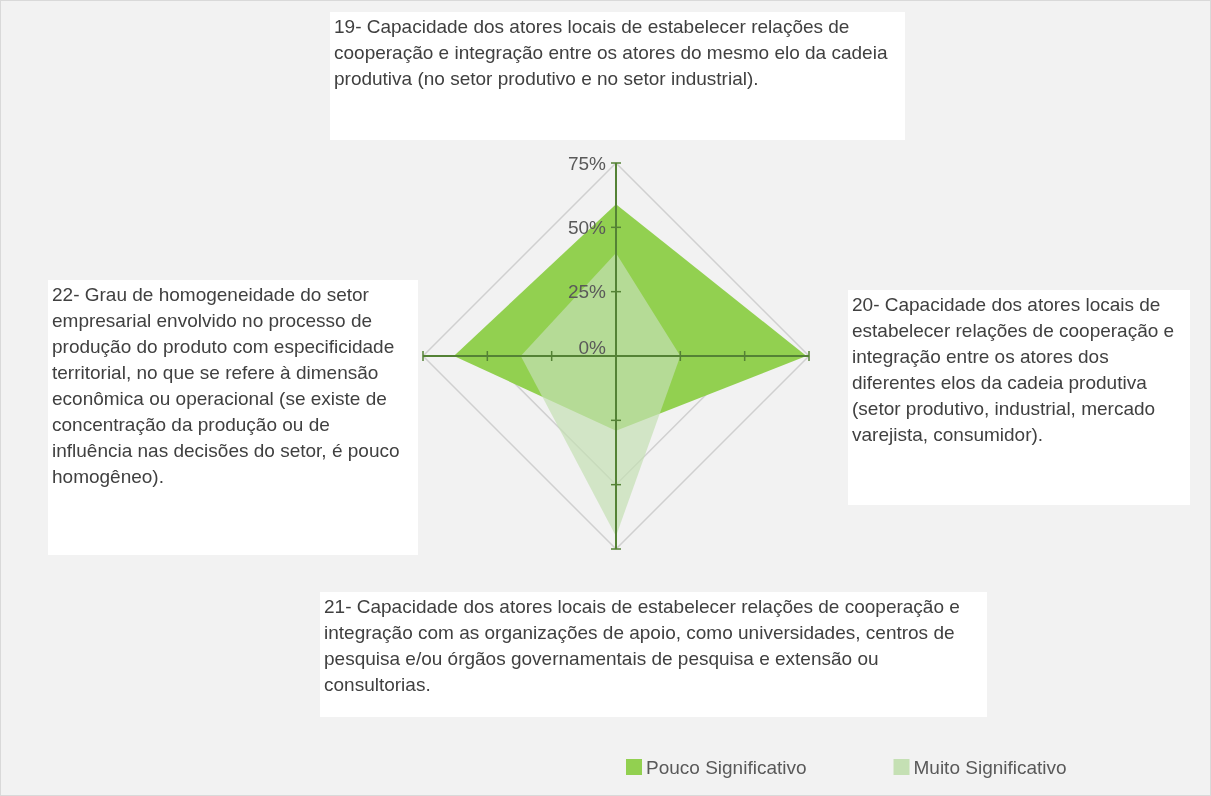 The height and width of the screenshot is (796, 1211). Describe the element at coordinates (587, 163) in the screenshot. I see `y-tick-label: 75%` at that location.